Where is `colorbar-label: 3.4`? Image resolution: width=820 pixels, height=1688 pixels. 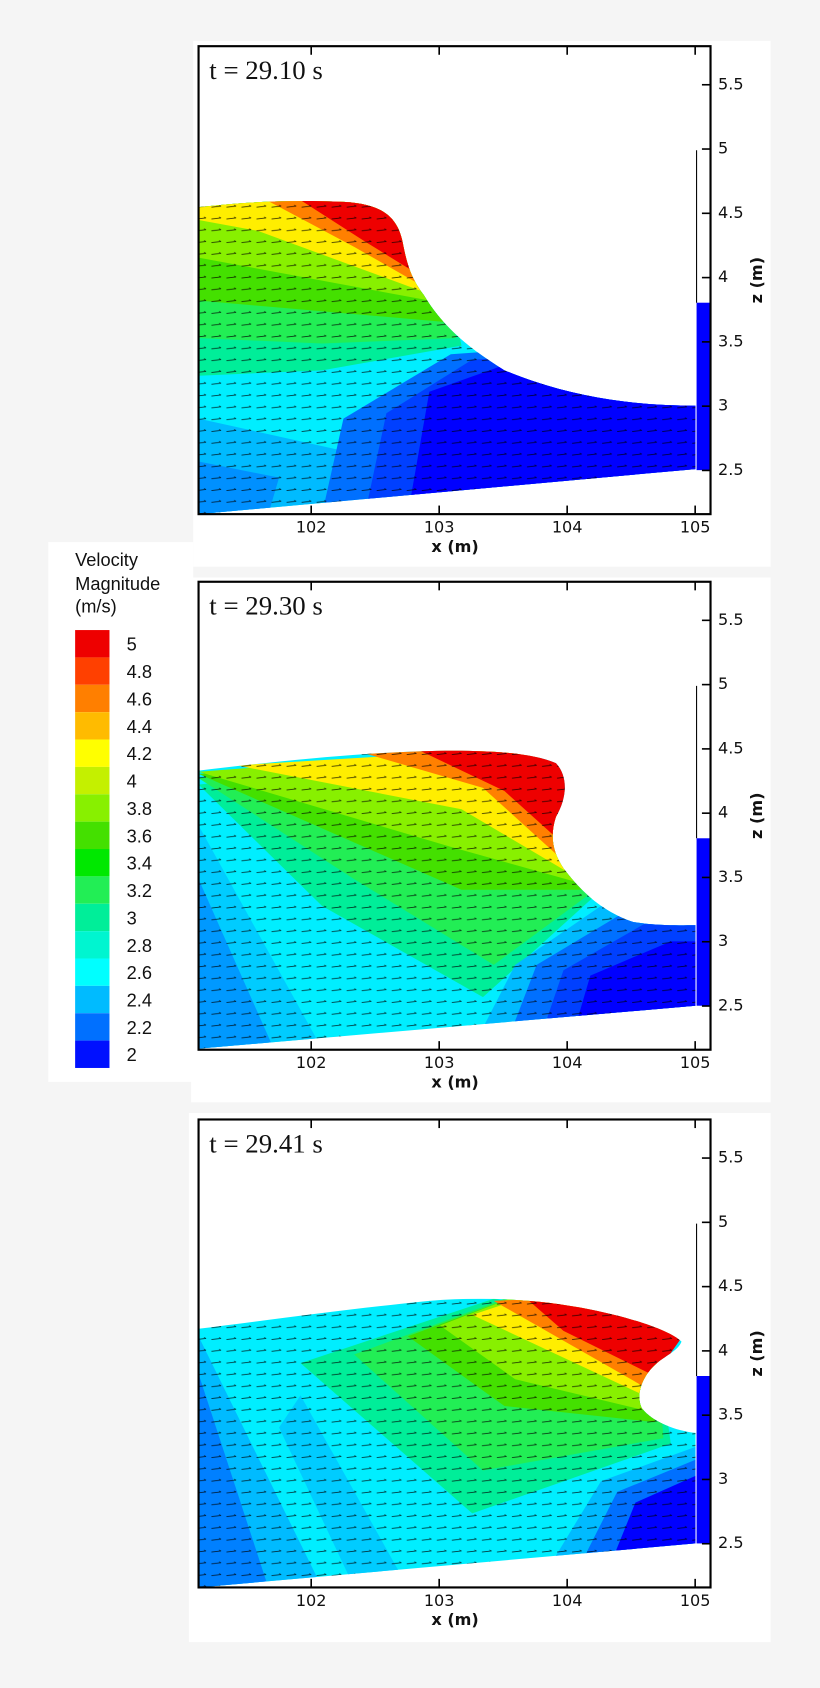
colorbar-label: 3.4 is located at coordinates (139, 863).